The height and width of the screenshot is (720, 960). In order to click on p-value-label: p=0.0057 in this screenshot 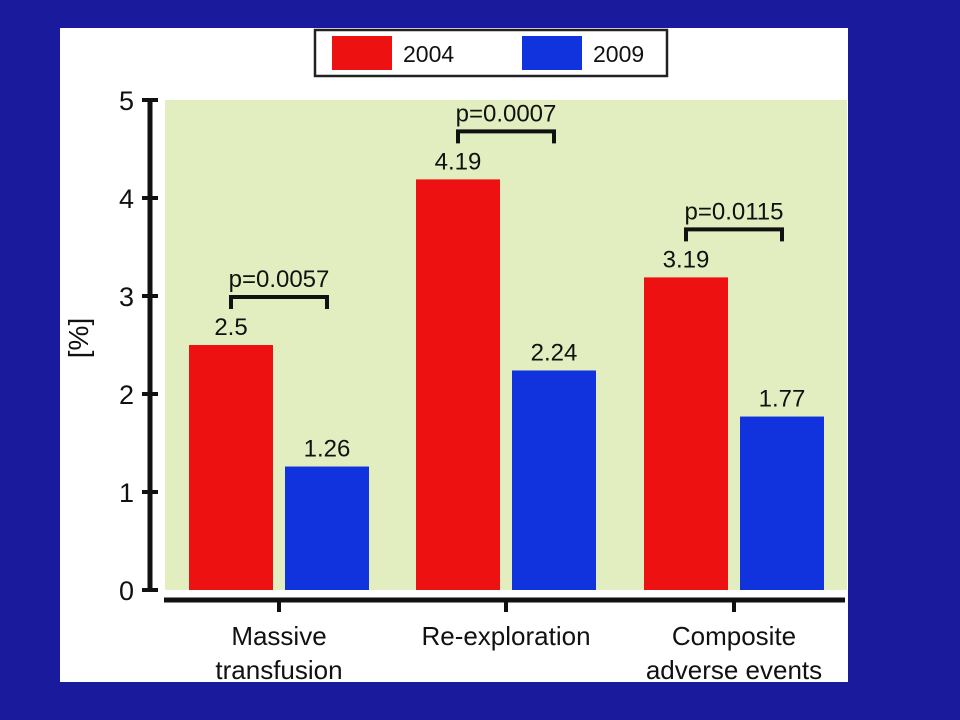, I will do `click(279, 279)`.